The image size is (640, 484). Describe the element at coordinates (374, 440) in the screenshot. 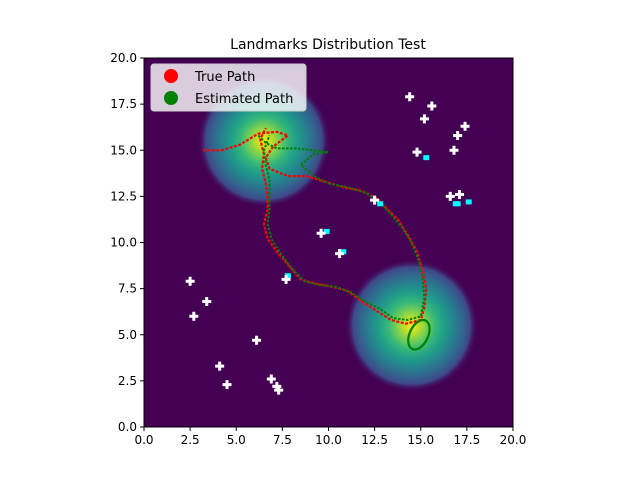

I see `x-tick-label: 12.5` at that location.